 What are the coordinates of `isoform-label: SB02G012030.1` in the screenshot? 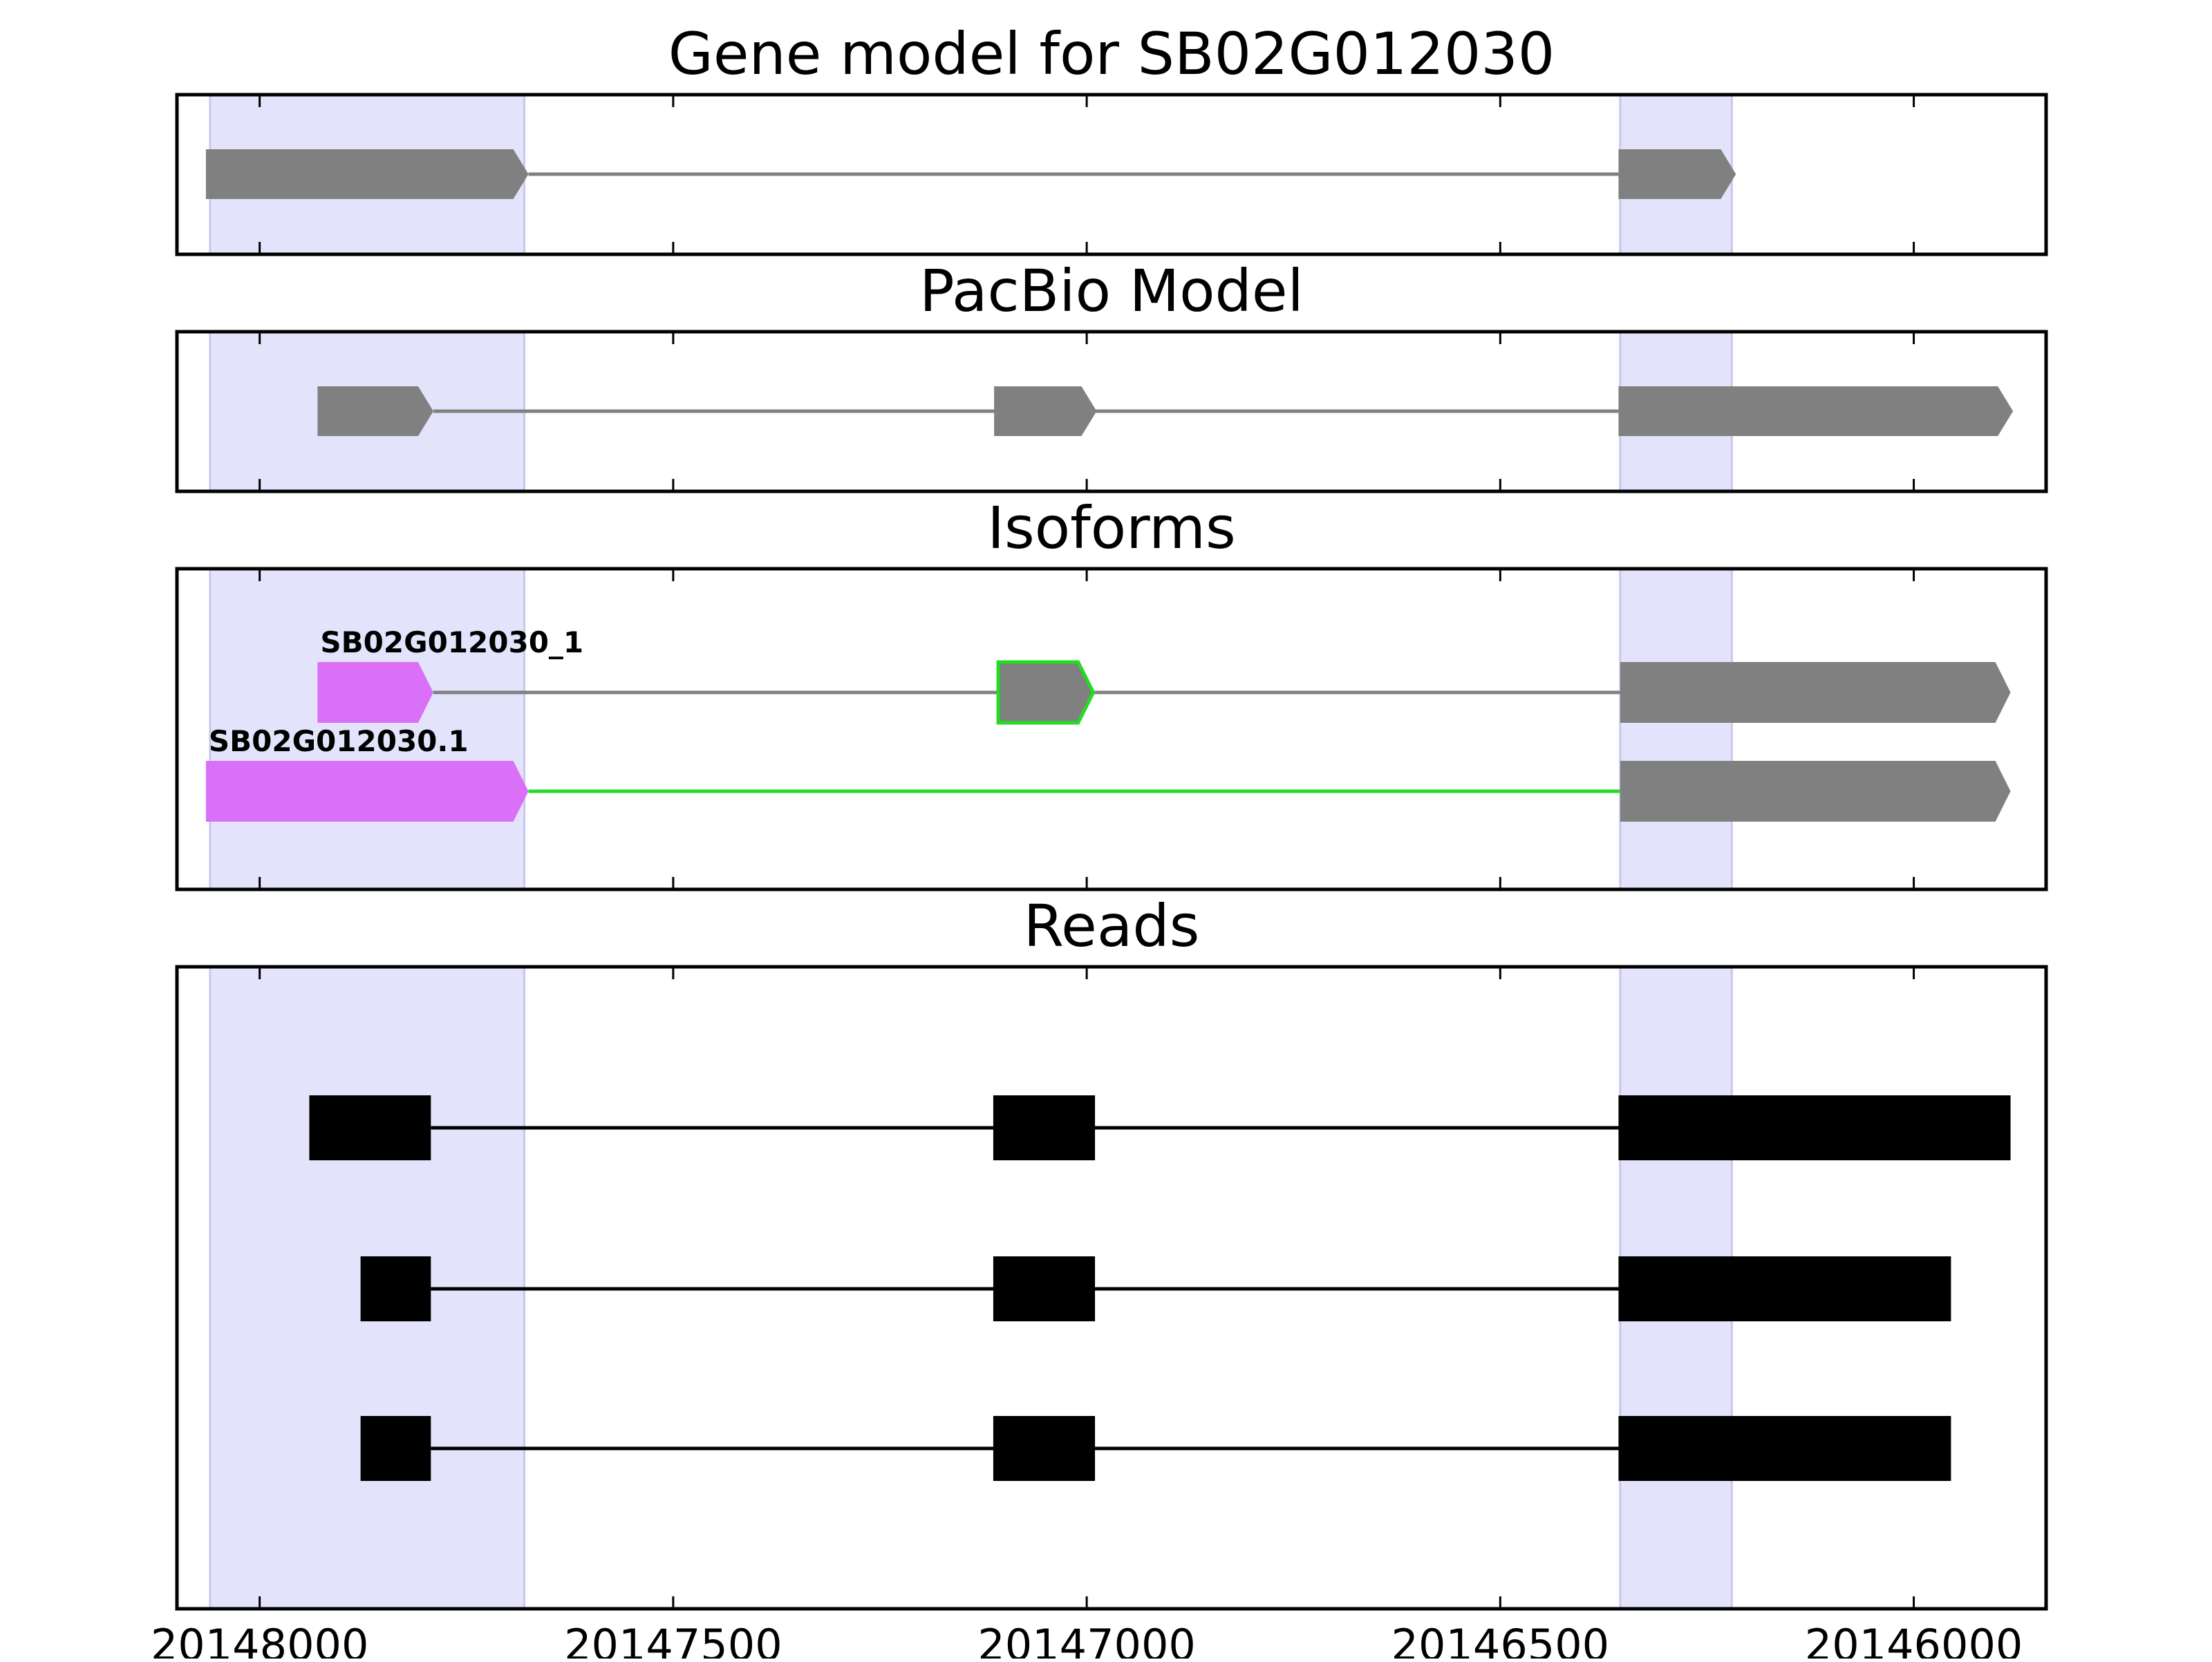 It's located at (339, 741).